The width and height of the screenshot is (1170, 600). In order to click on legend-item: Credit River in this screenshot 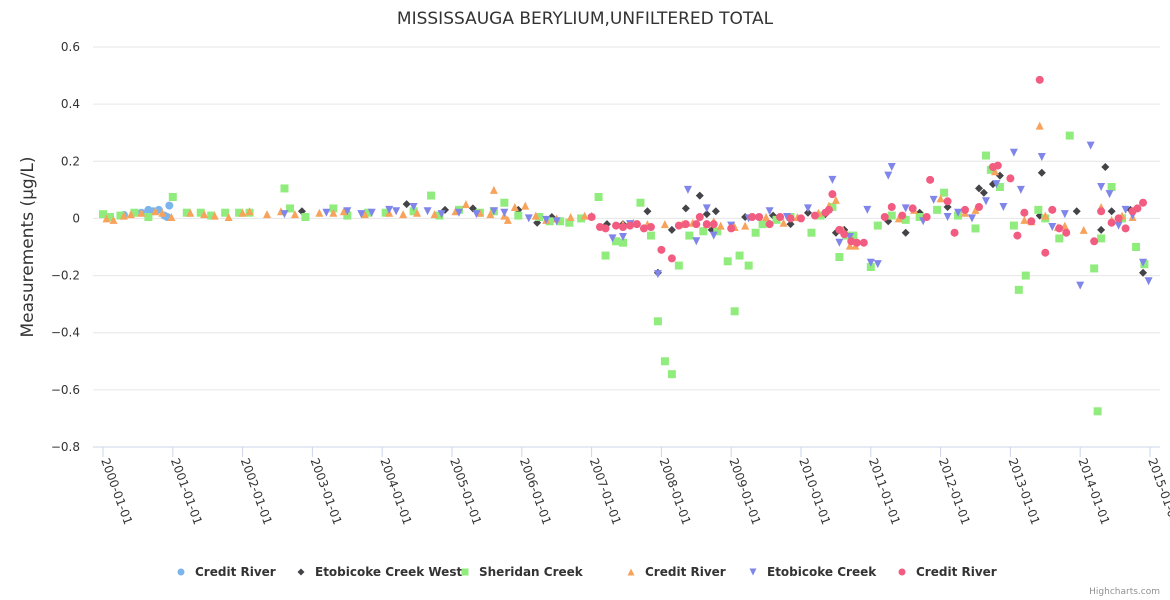, I will do `click(226, 572)`.